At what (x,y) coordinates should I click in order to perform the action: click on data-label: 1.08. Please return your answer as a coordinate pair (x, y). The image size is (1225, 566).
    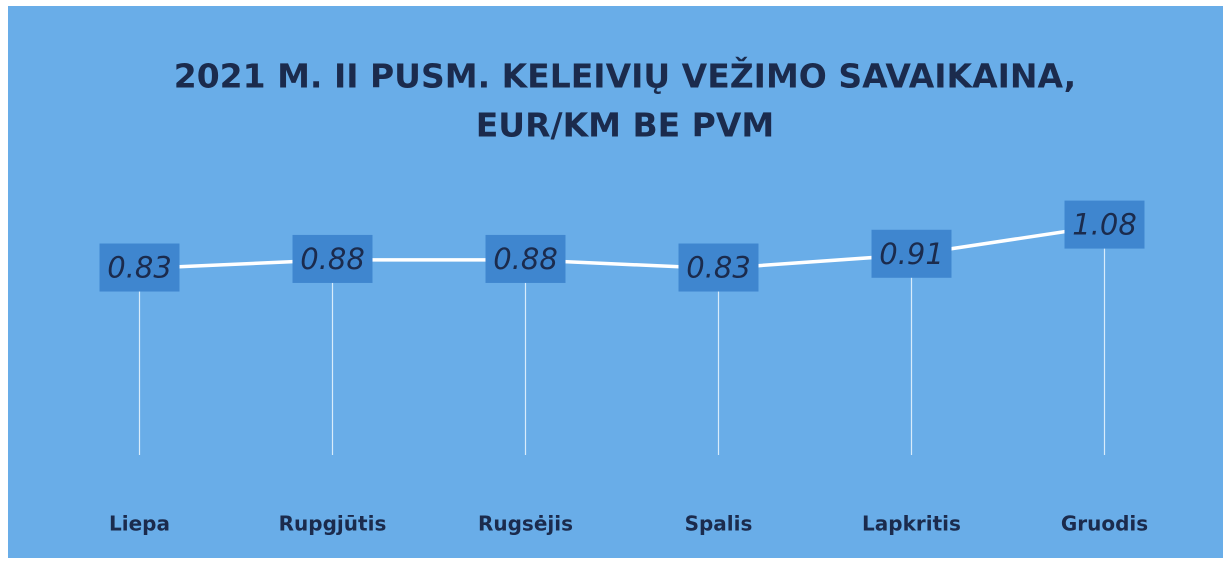
    Looking at the image, I should click on (1104, 225).